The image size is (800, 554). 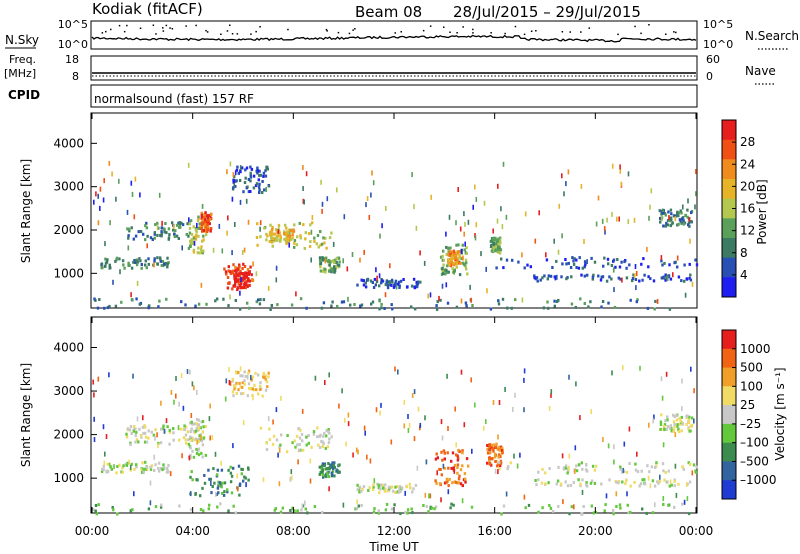 What do you see at coordinates (22, 59) in the screenshot?
I see `freq-label-1: Freq.` at bounding box center [22, 59].